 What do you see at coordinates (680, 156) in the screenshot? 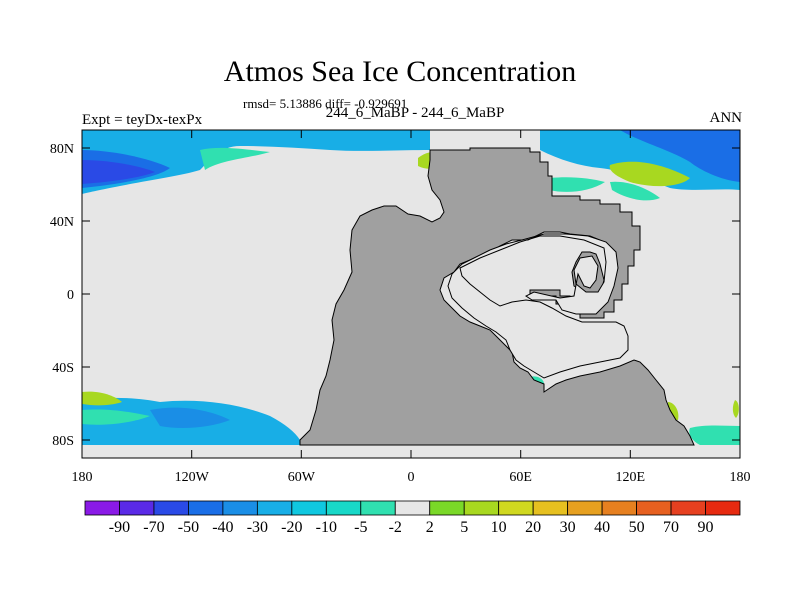
I see `arctic-negative-core-east` at bounding box center [680, 156].